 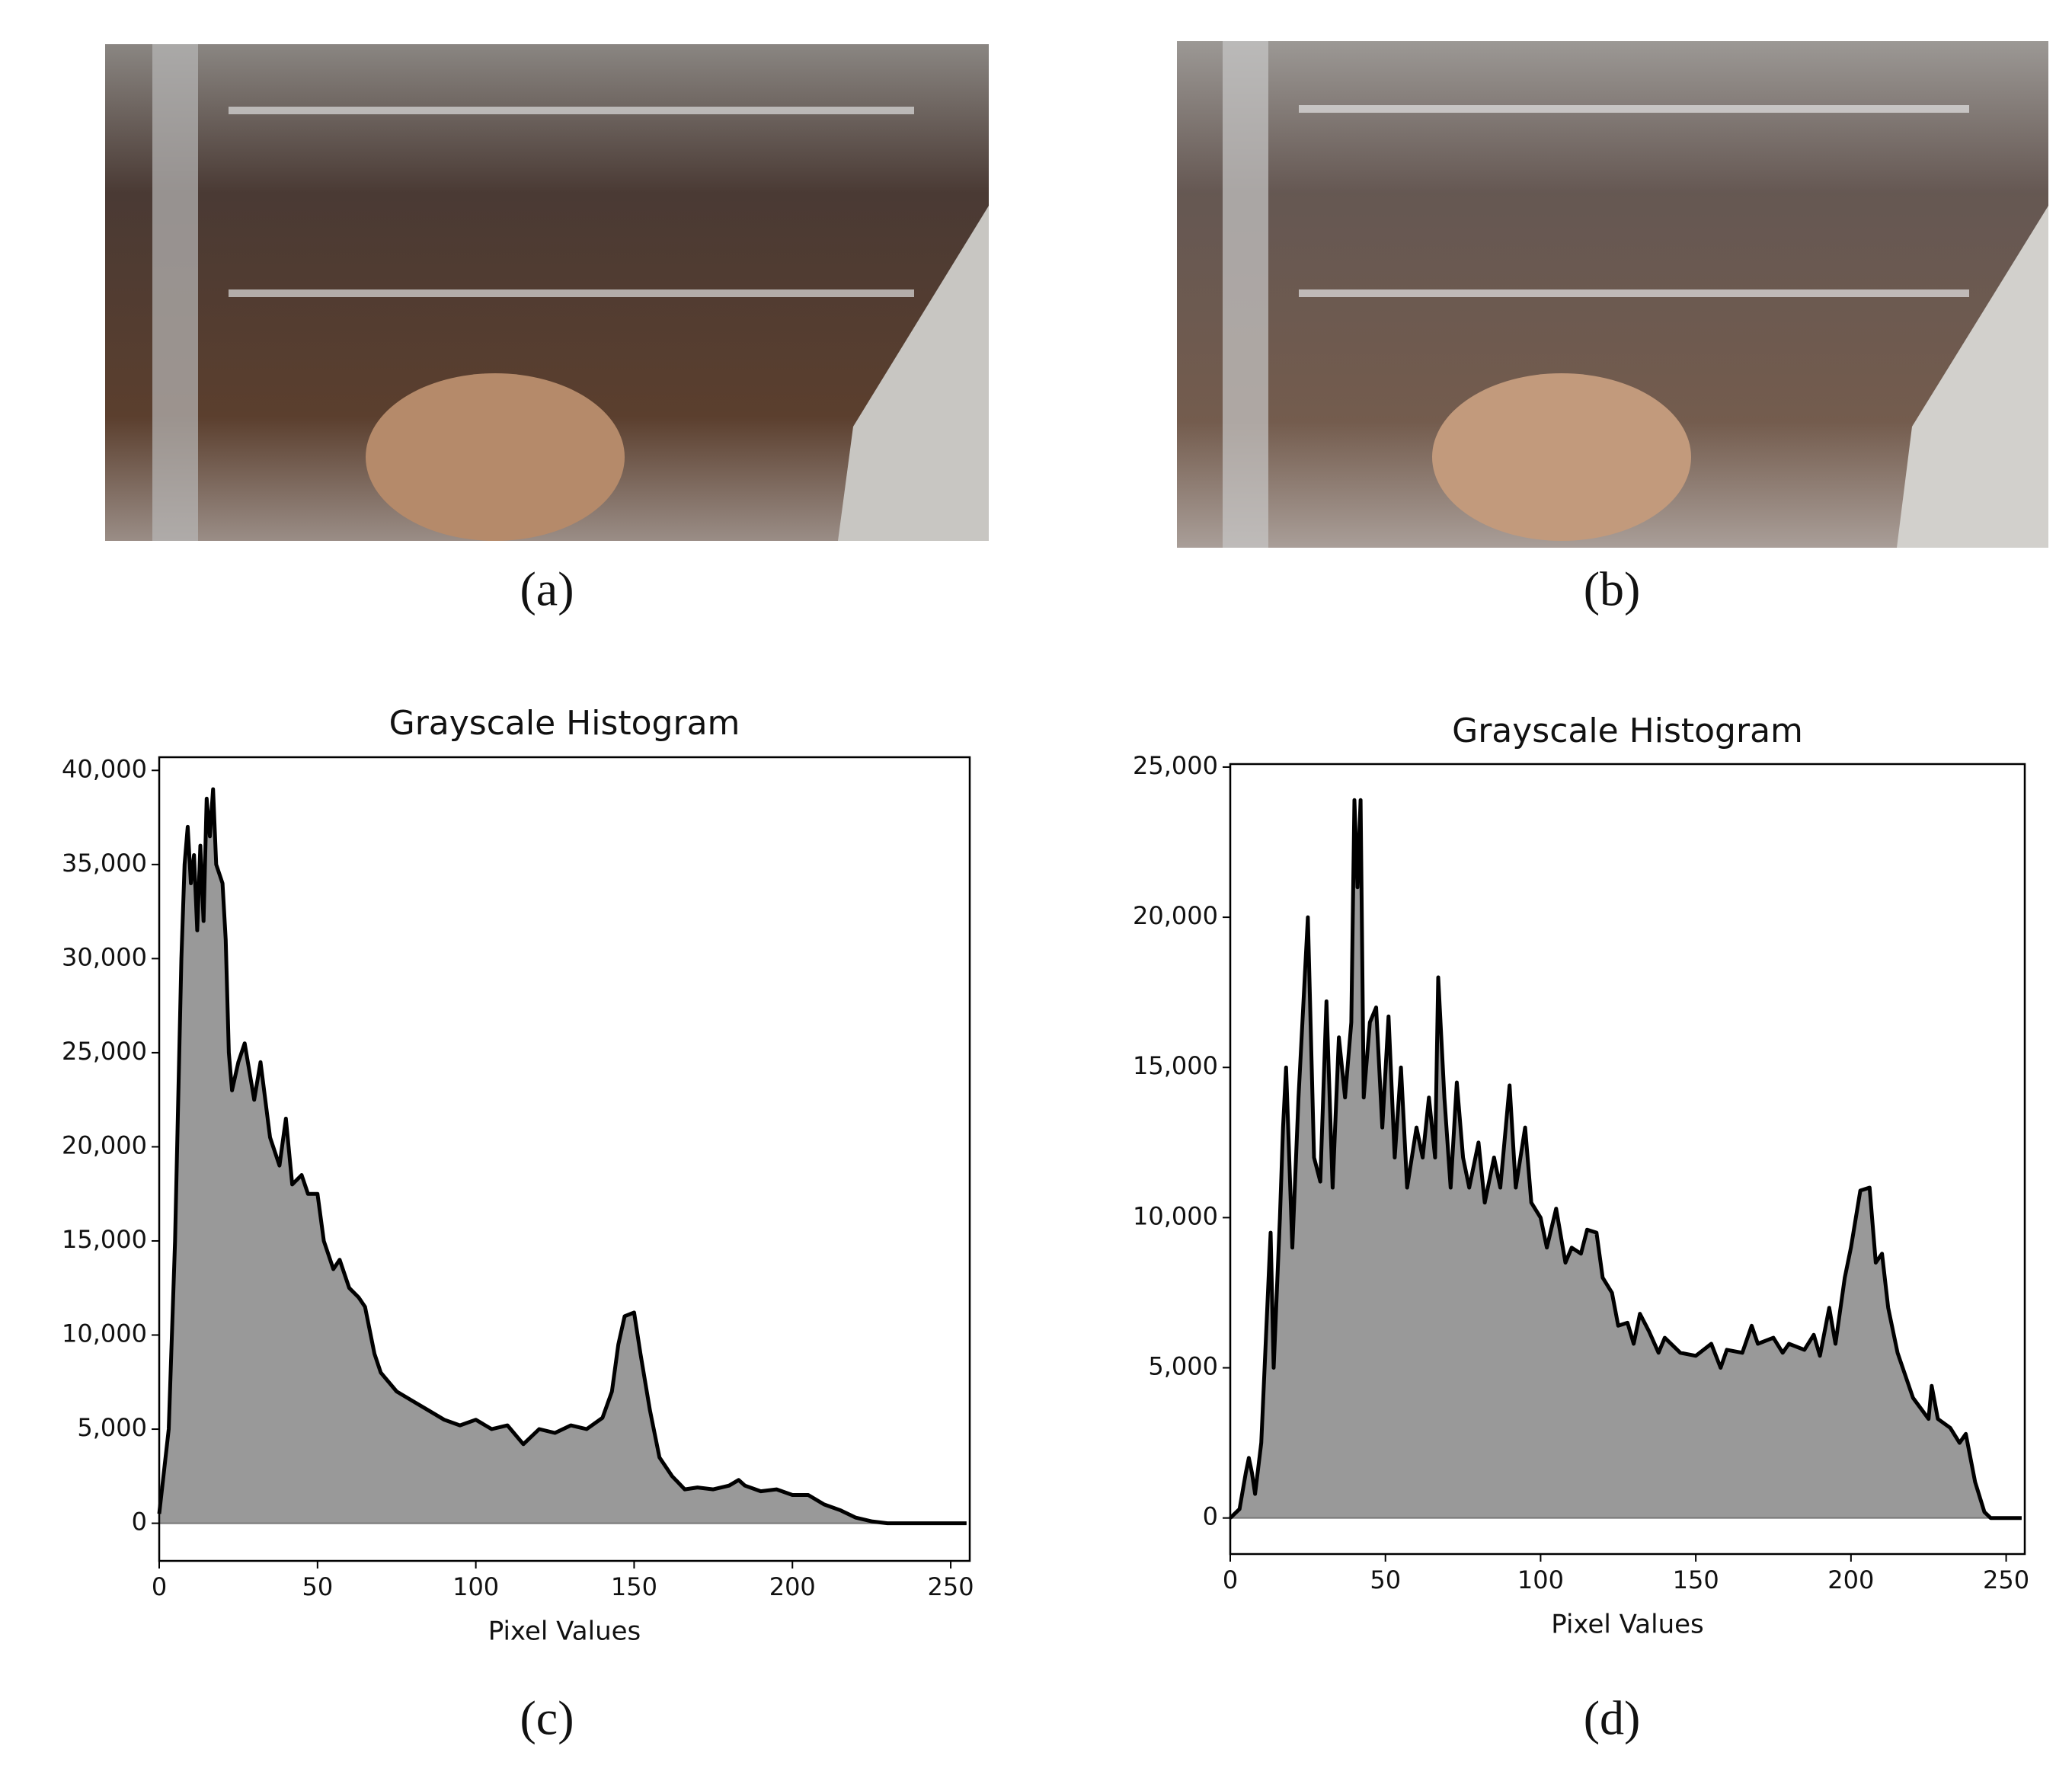 I want to click on y-tick-label: 35,000, so click(x=104, y=863).